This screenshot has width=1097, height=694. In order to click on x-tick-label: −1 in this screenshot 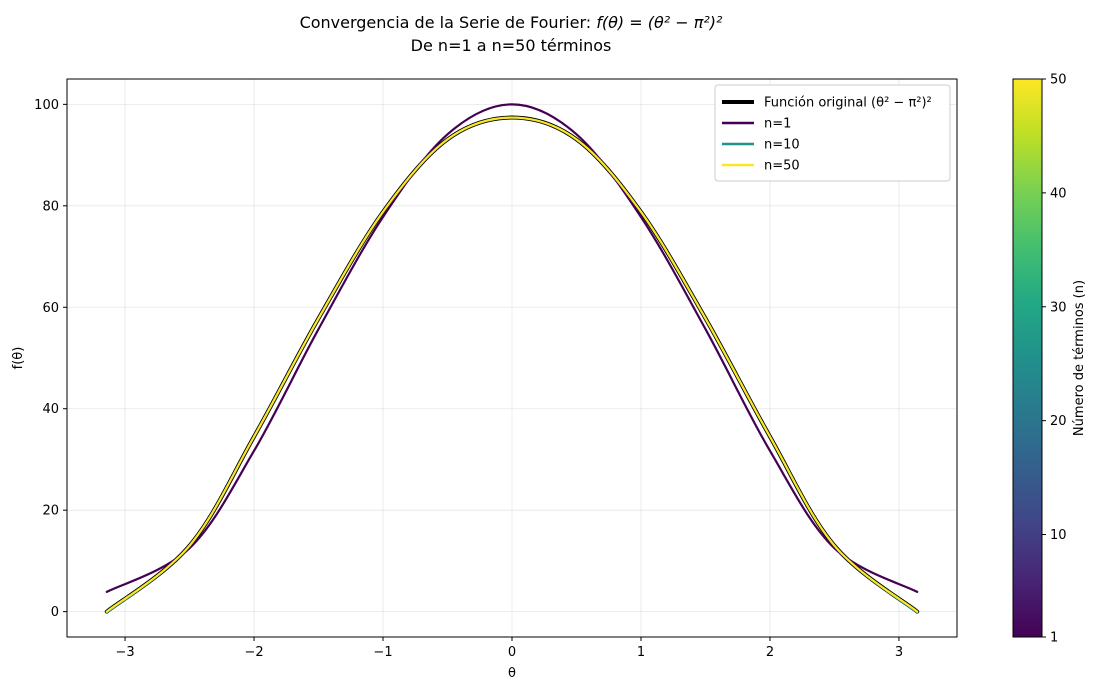, I will do `click(382, 652)`.